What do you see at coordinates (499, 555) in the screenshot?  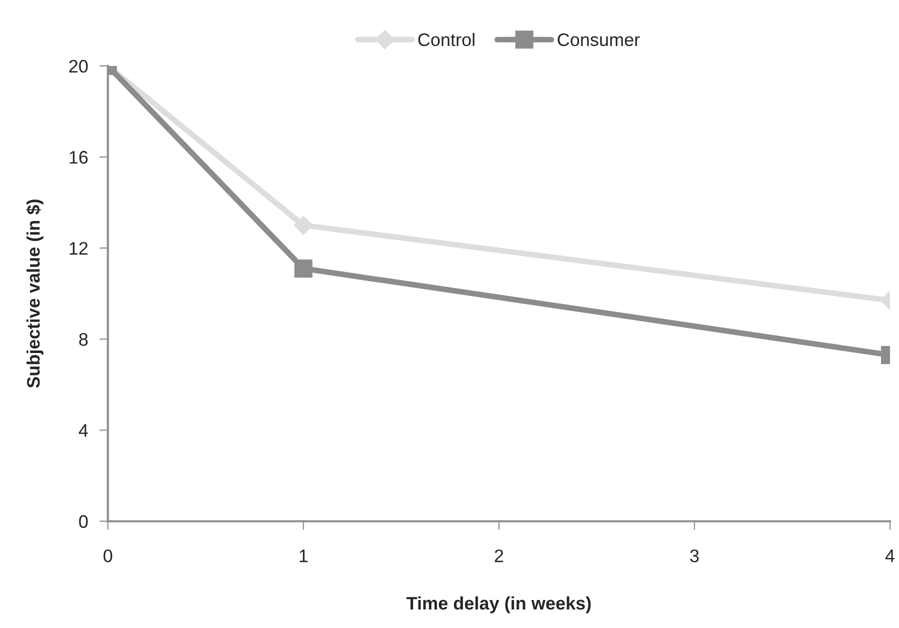 I see `x-tick-label: 2` at bounding box center [499, 555].